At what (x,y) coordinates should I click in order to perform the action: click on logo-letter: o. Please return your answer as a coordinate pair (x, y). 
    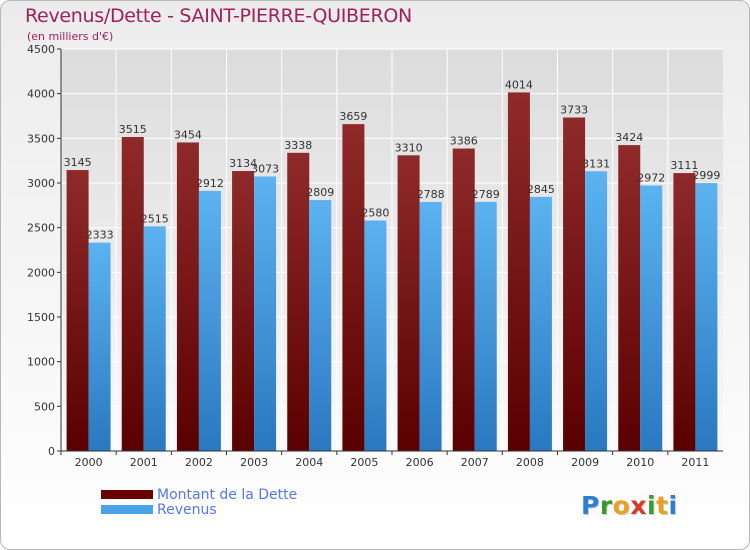
    Looking at the image, I should click on (621, 505).